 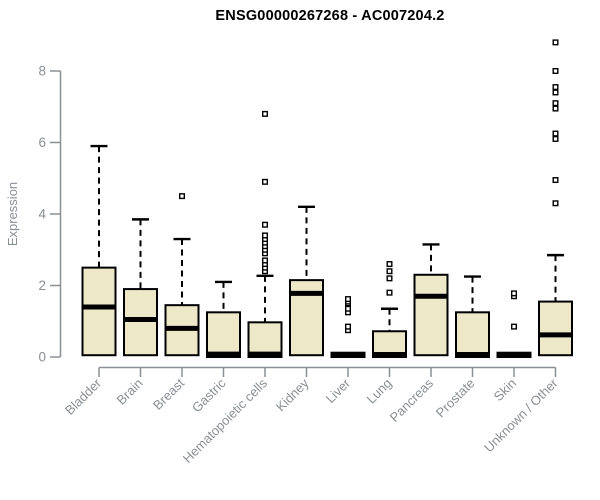 What do you see at coordinates (42, 142) in the screenshot?
I see `y-tick-label: 6` at bounding box center [42, 142].